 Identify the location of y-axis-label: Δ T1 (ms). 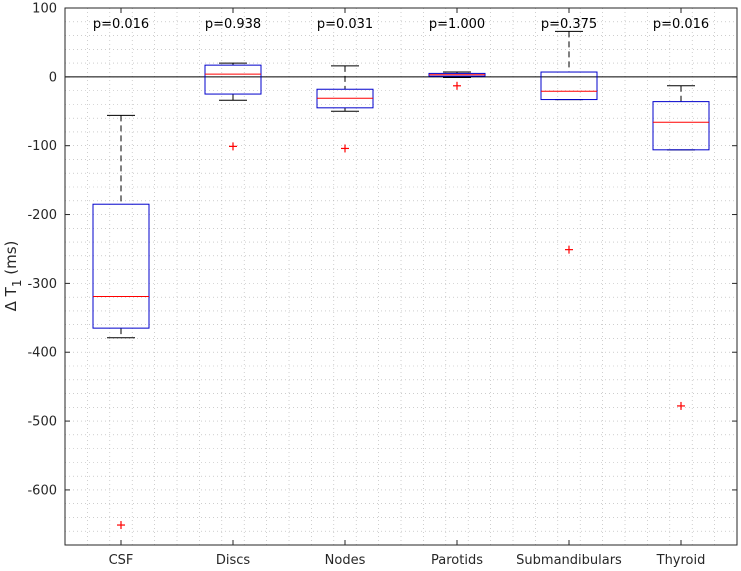
(13, 276).